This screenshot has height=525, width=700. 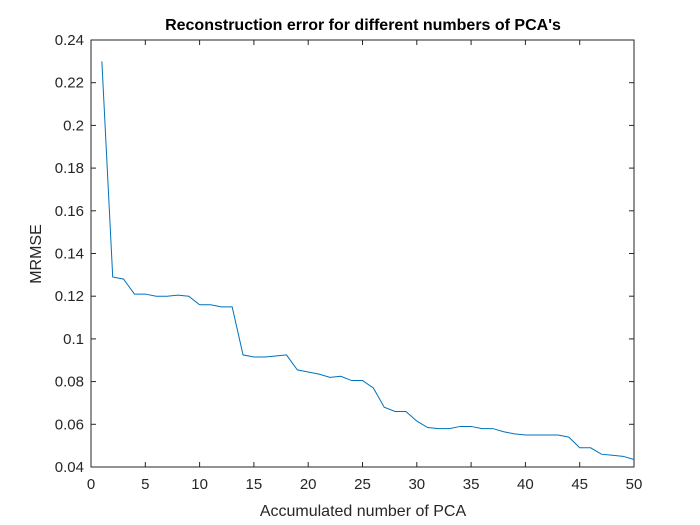 What do you see at coordinates (69, 211) in the screenshot?
I see `y-tick-label: 0.16` at bounding box center [69, 211].